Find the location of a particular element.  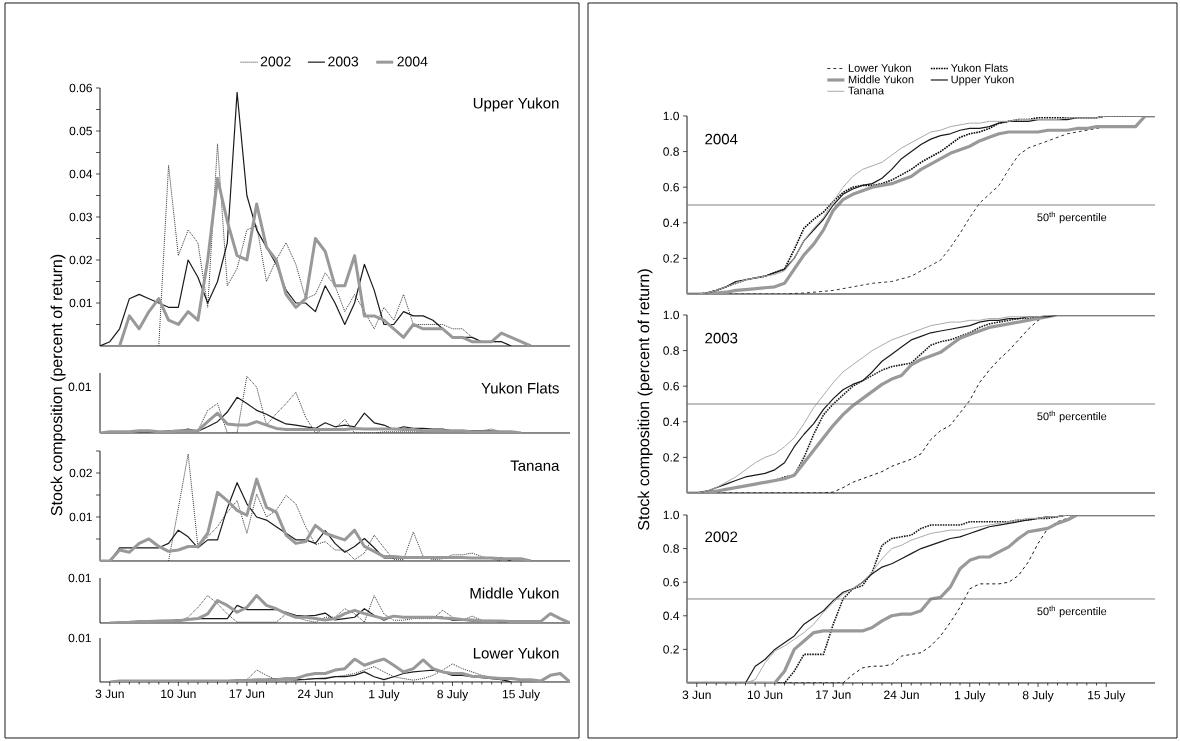

legend-label: Upper Yukon is located at coordinates (982, 80).